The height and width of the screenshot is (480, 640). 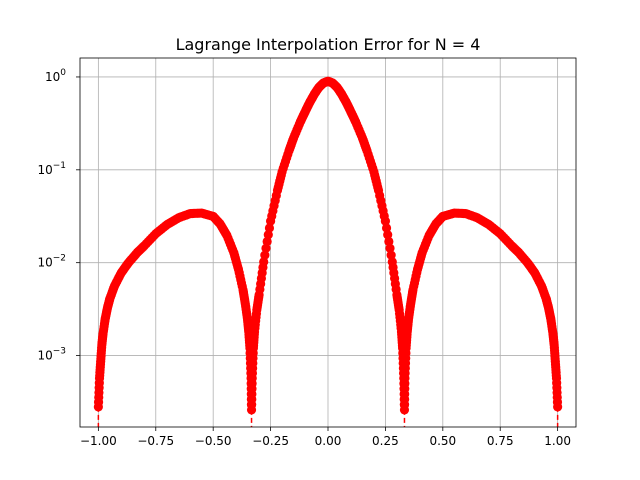 I want to click on x-tick-label: 0.75, so click(x=500, y=441).